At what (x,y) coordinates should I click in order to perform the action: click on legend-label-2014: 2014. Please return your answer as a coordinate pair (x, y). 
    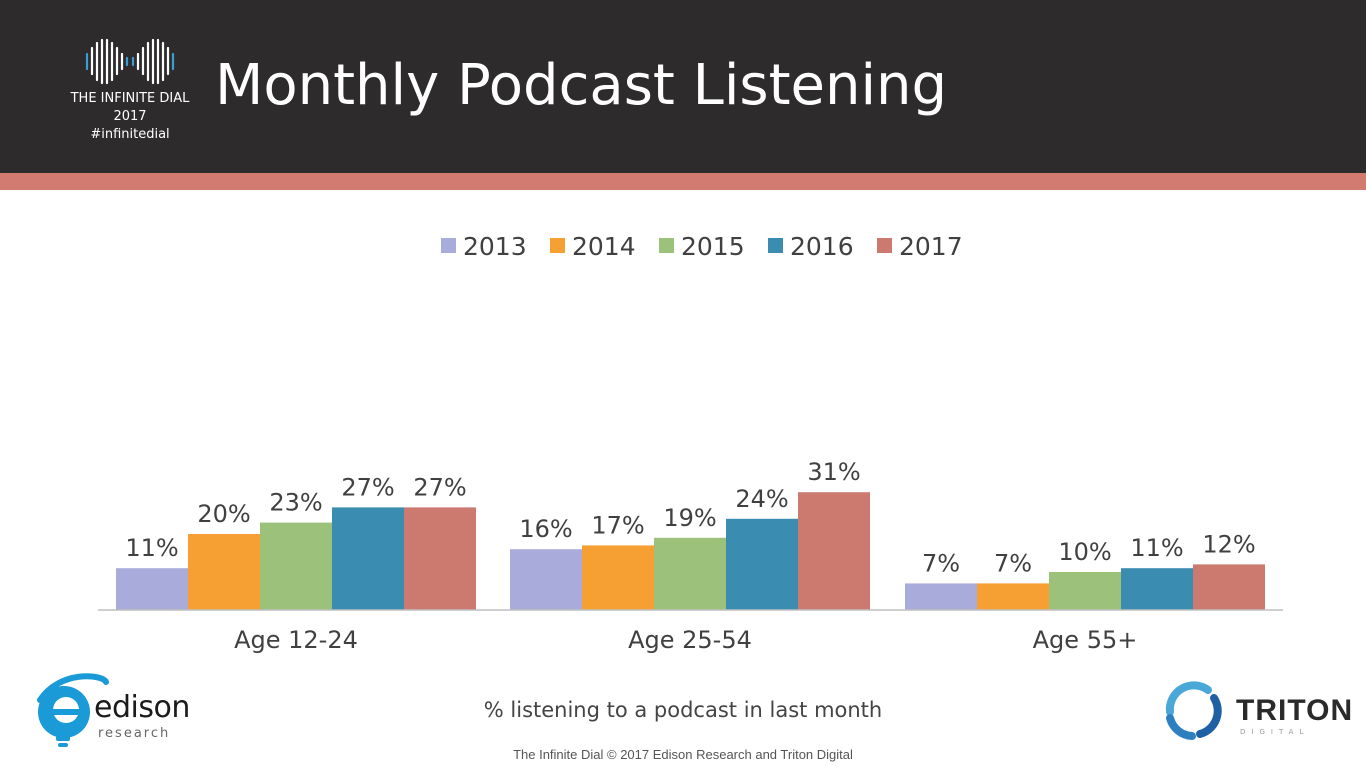
    Looking at the image, I should click on (604, 246).